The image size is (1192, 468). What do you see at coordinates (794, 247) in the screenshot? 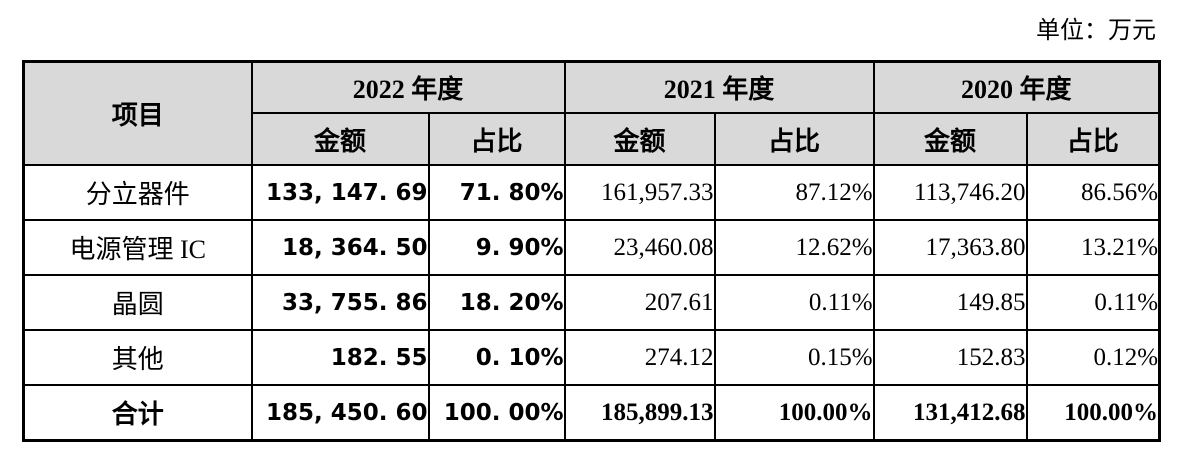
I see `ratio-2021: 12.62%` at bounding box center [794, 247].